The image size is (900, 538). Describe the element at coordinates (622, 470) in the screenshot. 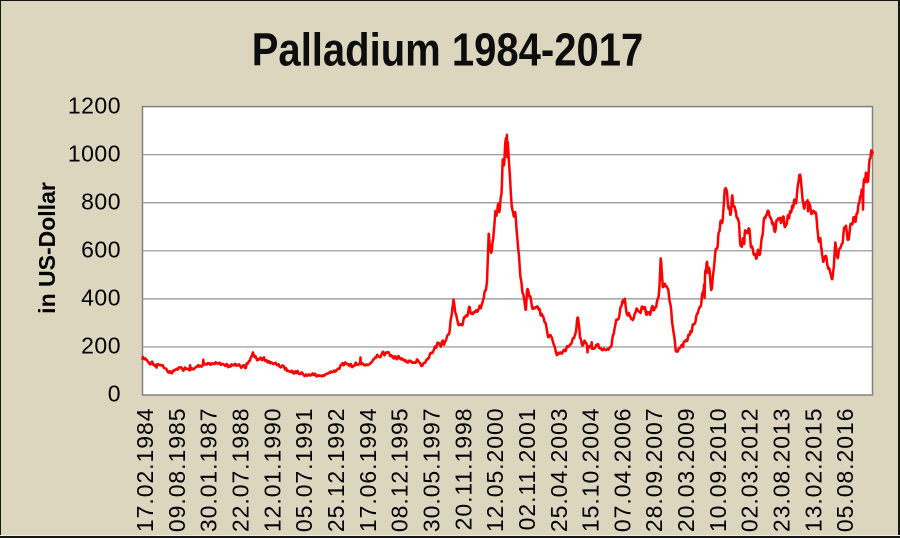

I see `svg-text: 07.04.2006` at that location.